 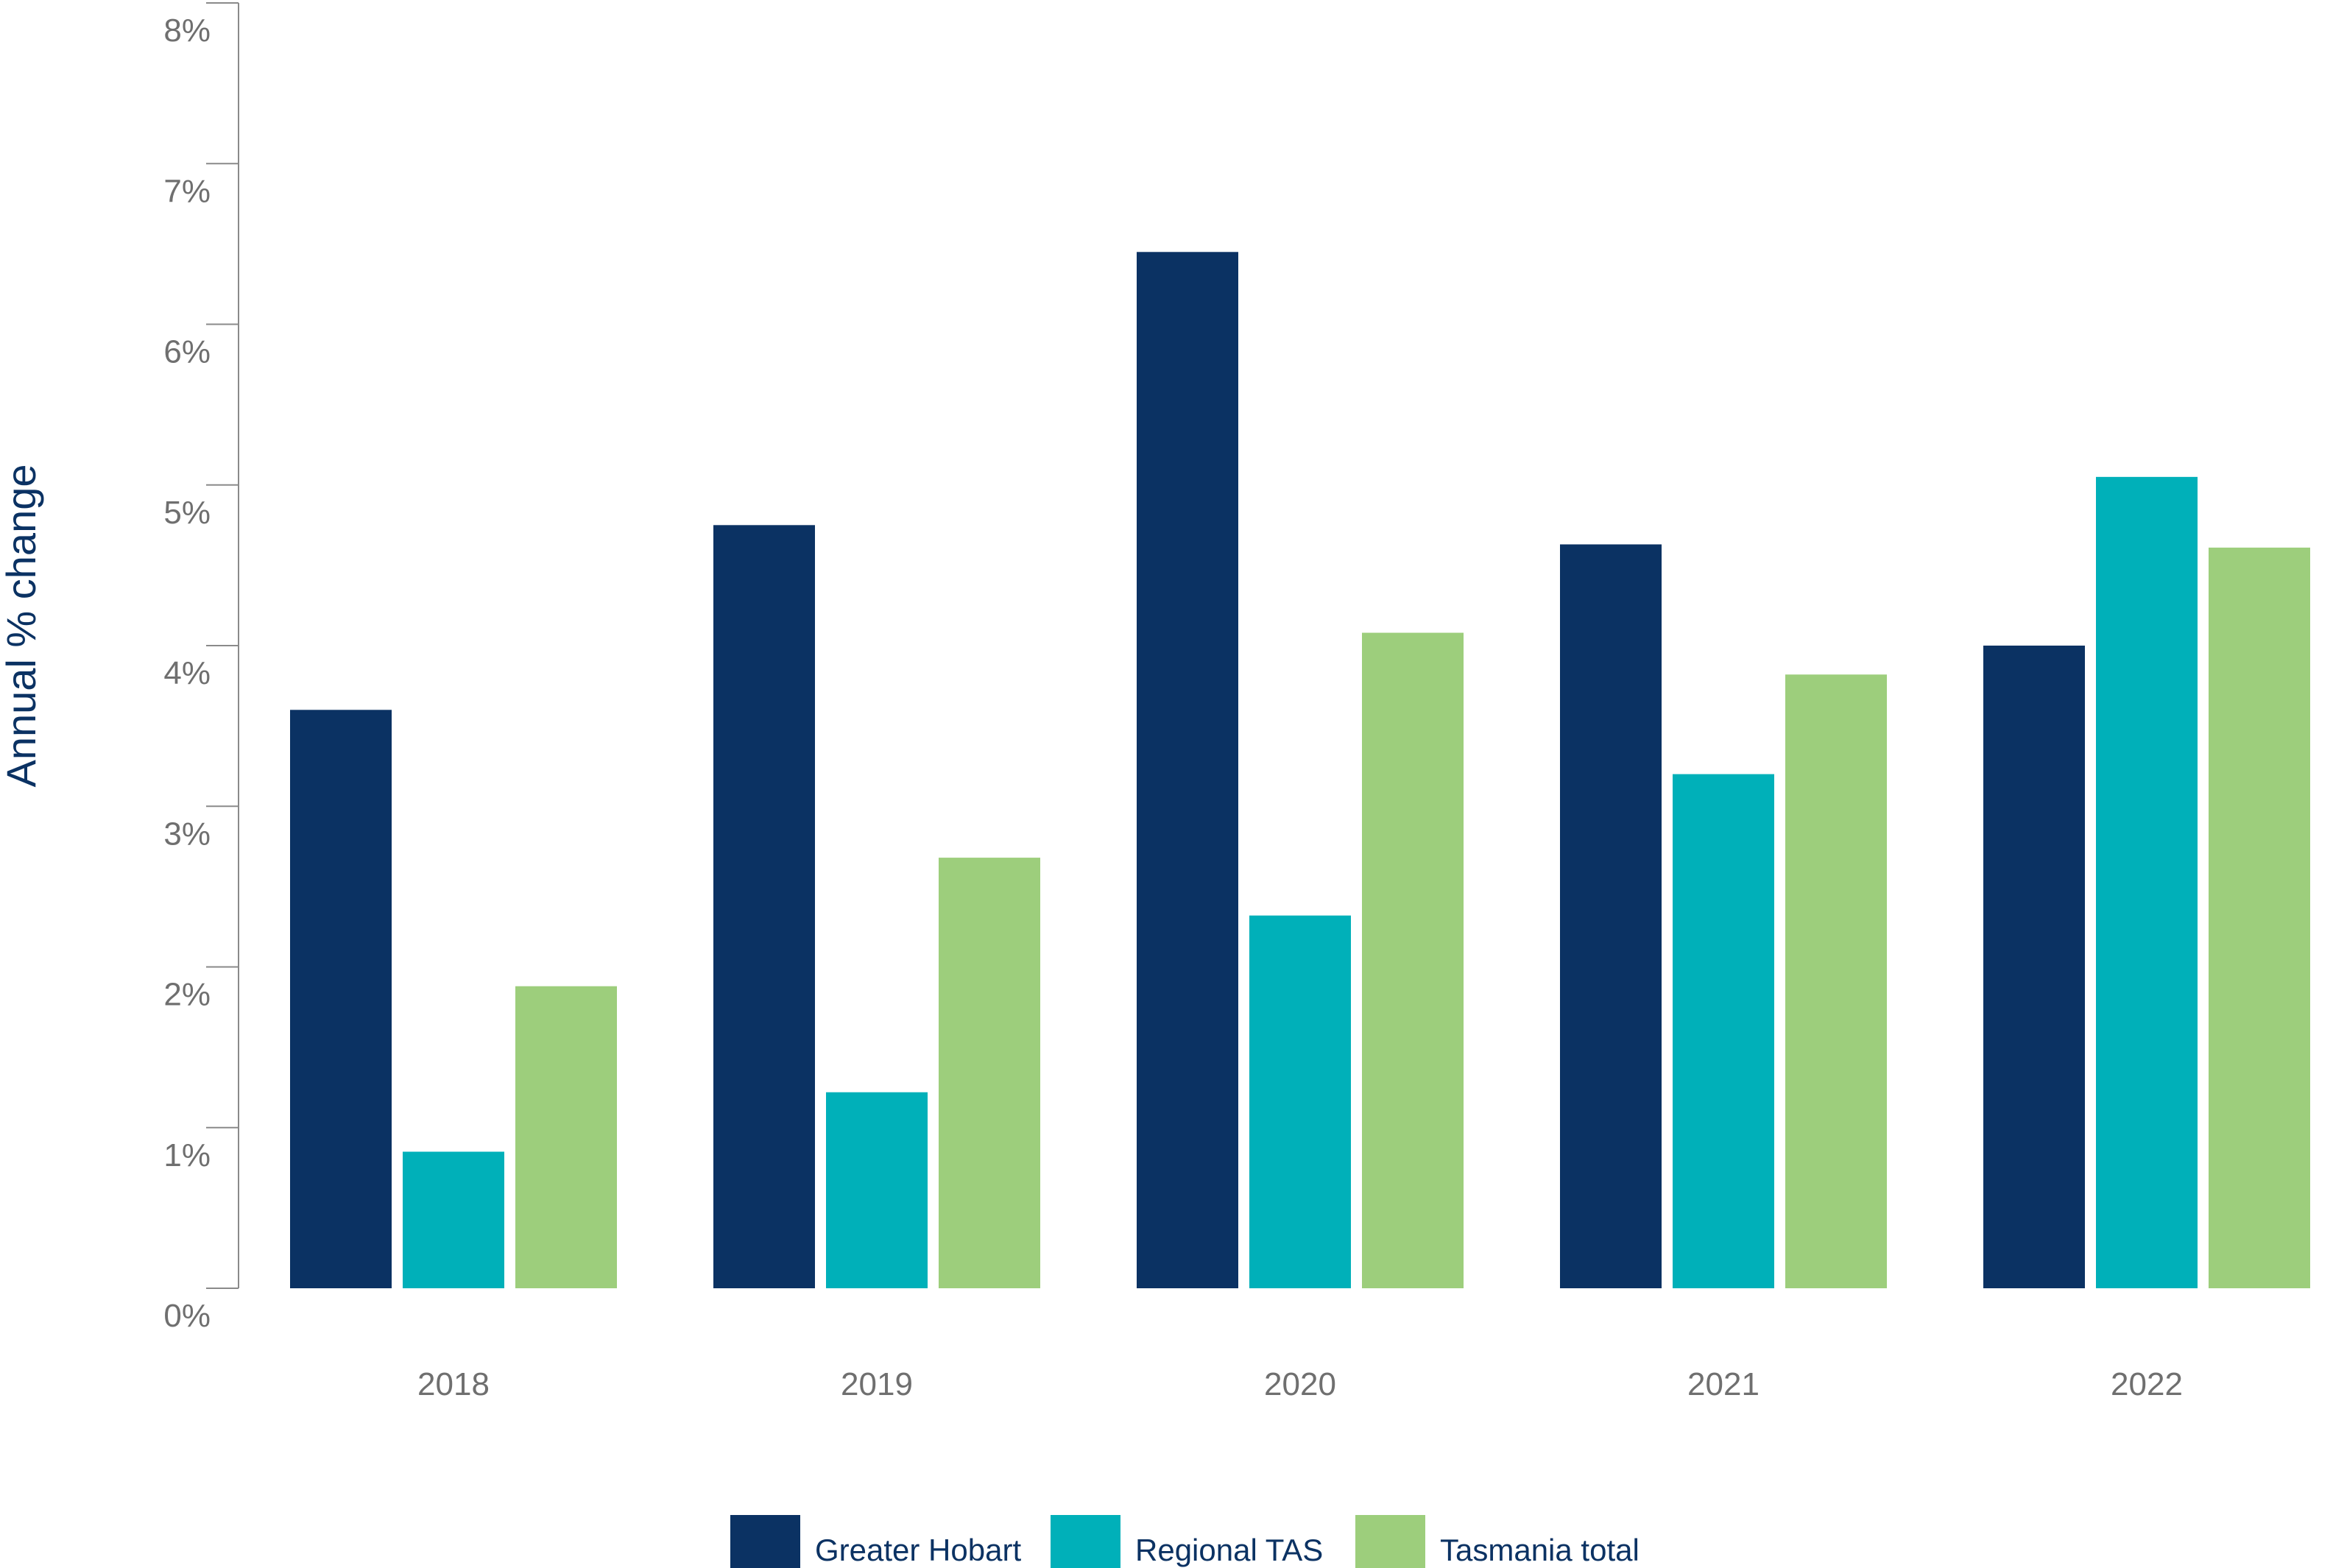 I want to click on y-axis-ticks: 0% 1% 2% 3% 4% 5% 6% 7% 8%, so click(x=201, y=668).